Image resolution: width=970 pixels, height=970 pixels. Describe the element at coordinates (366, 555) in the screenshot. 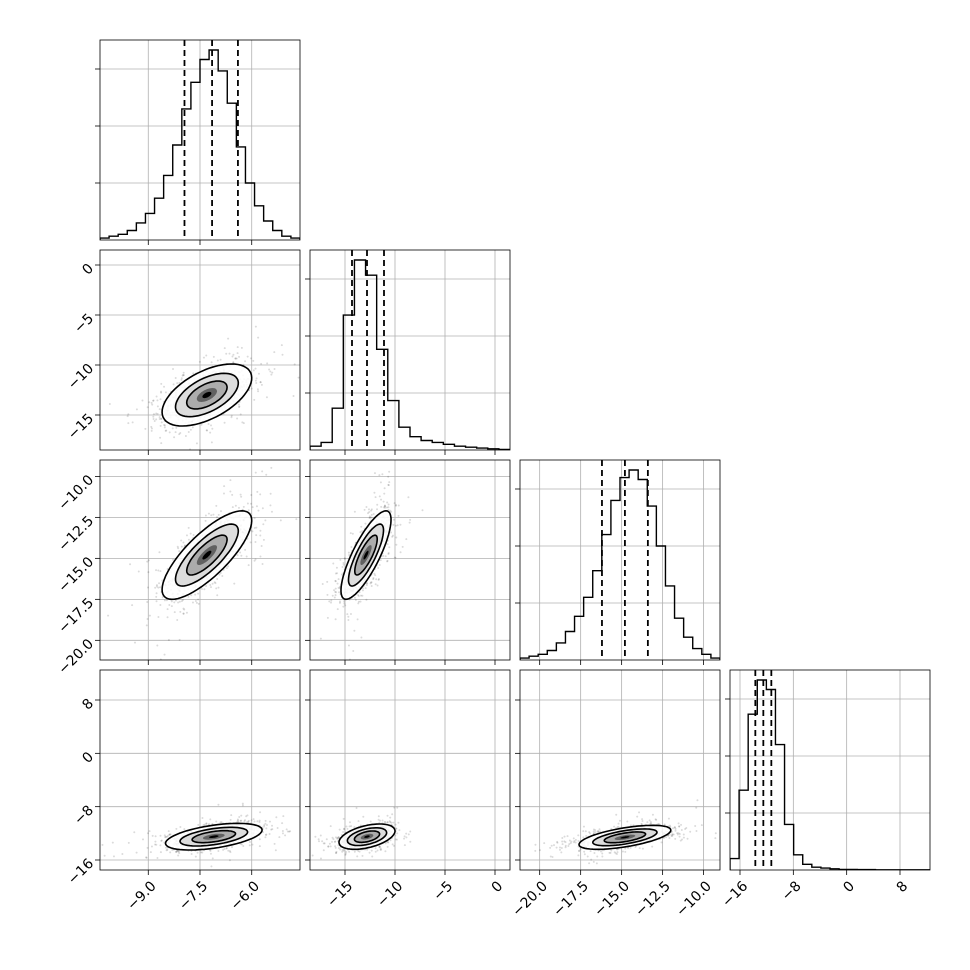

I see `density-fill` at that location.